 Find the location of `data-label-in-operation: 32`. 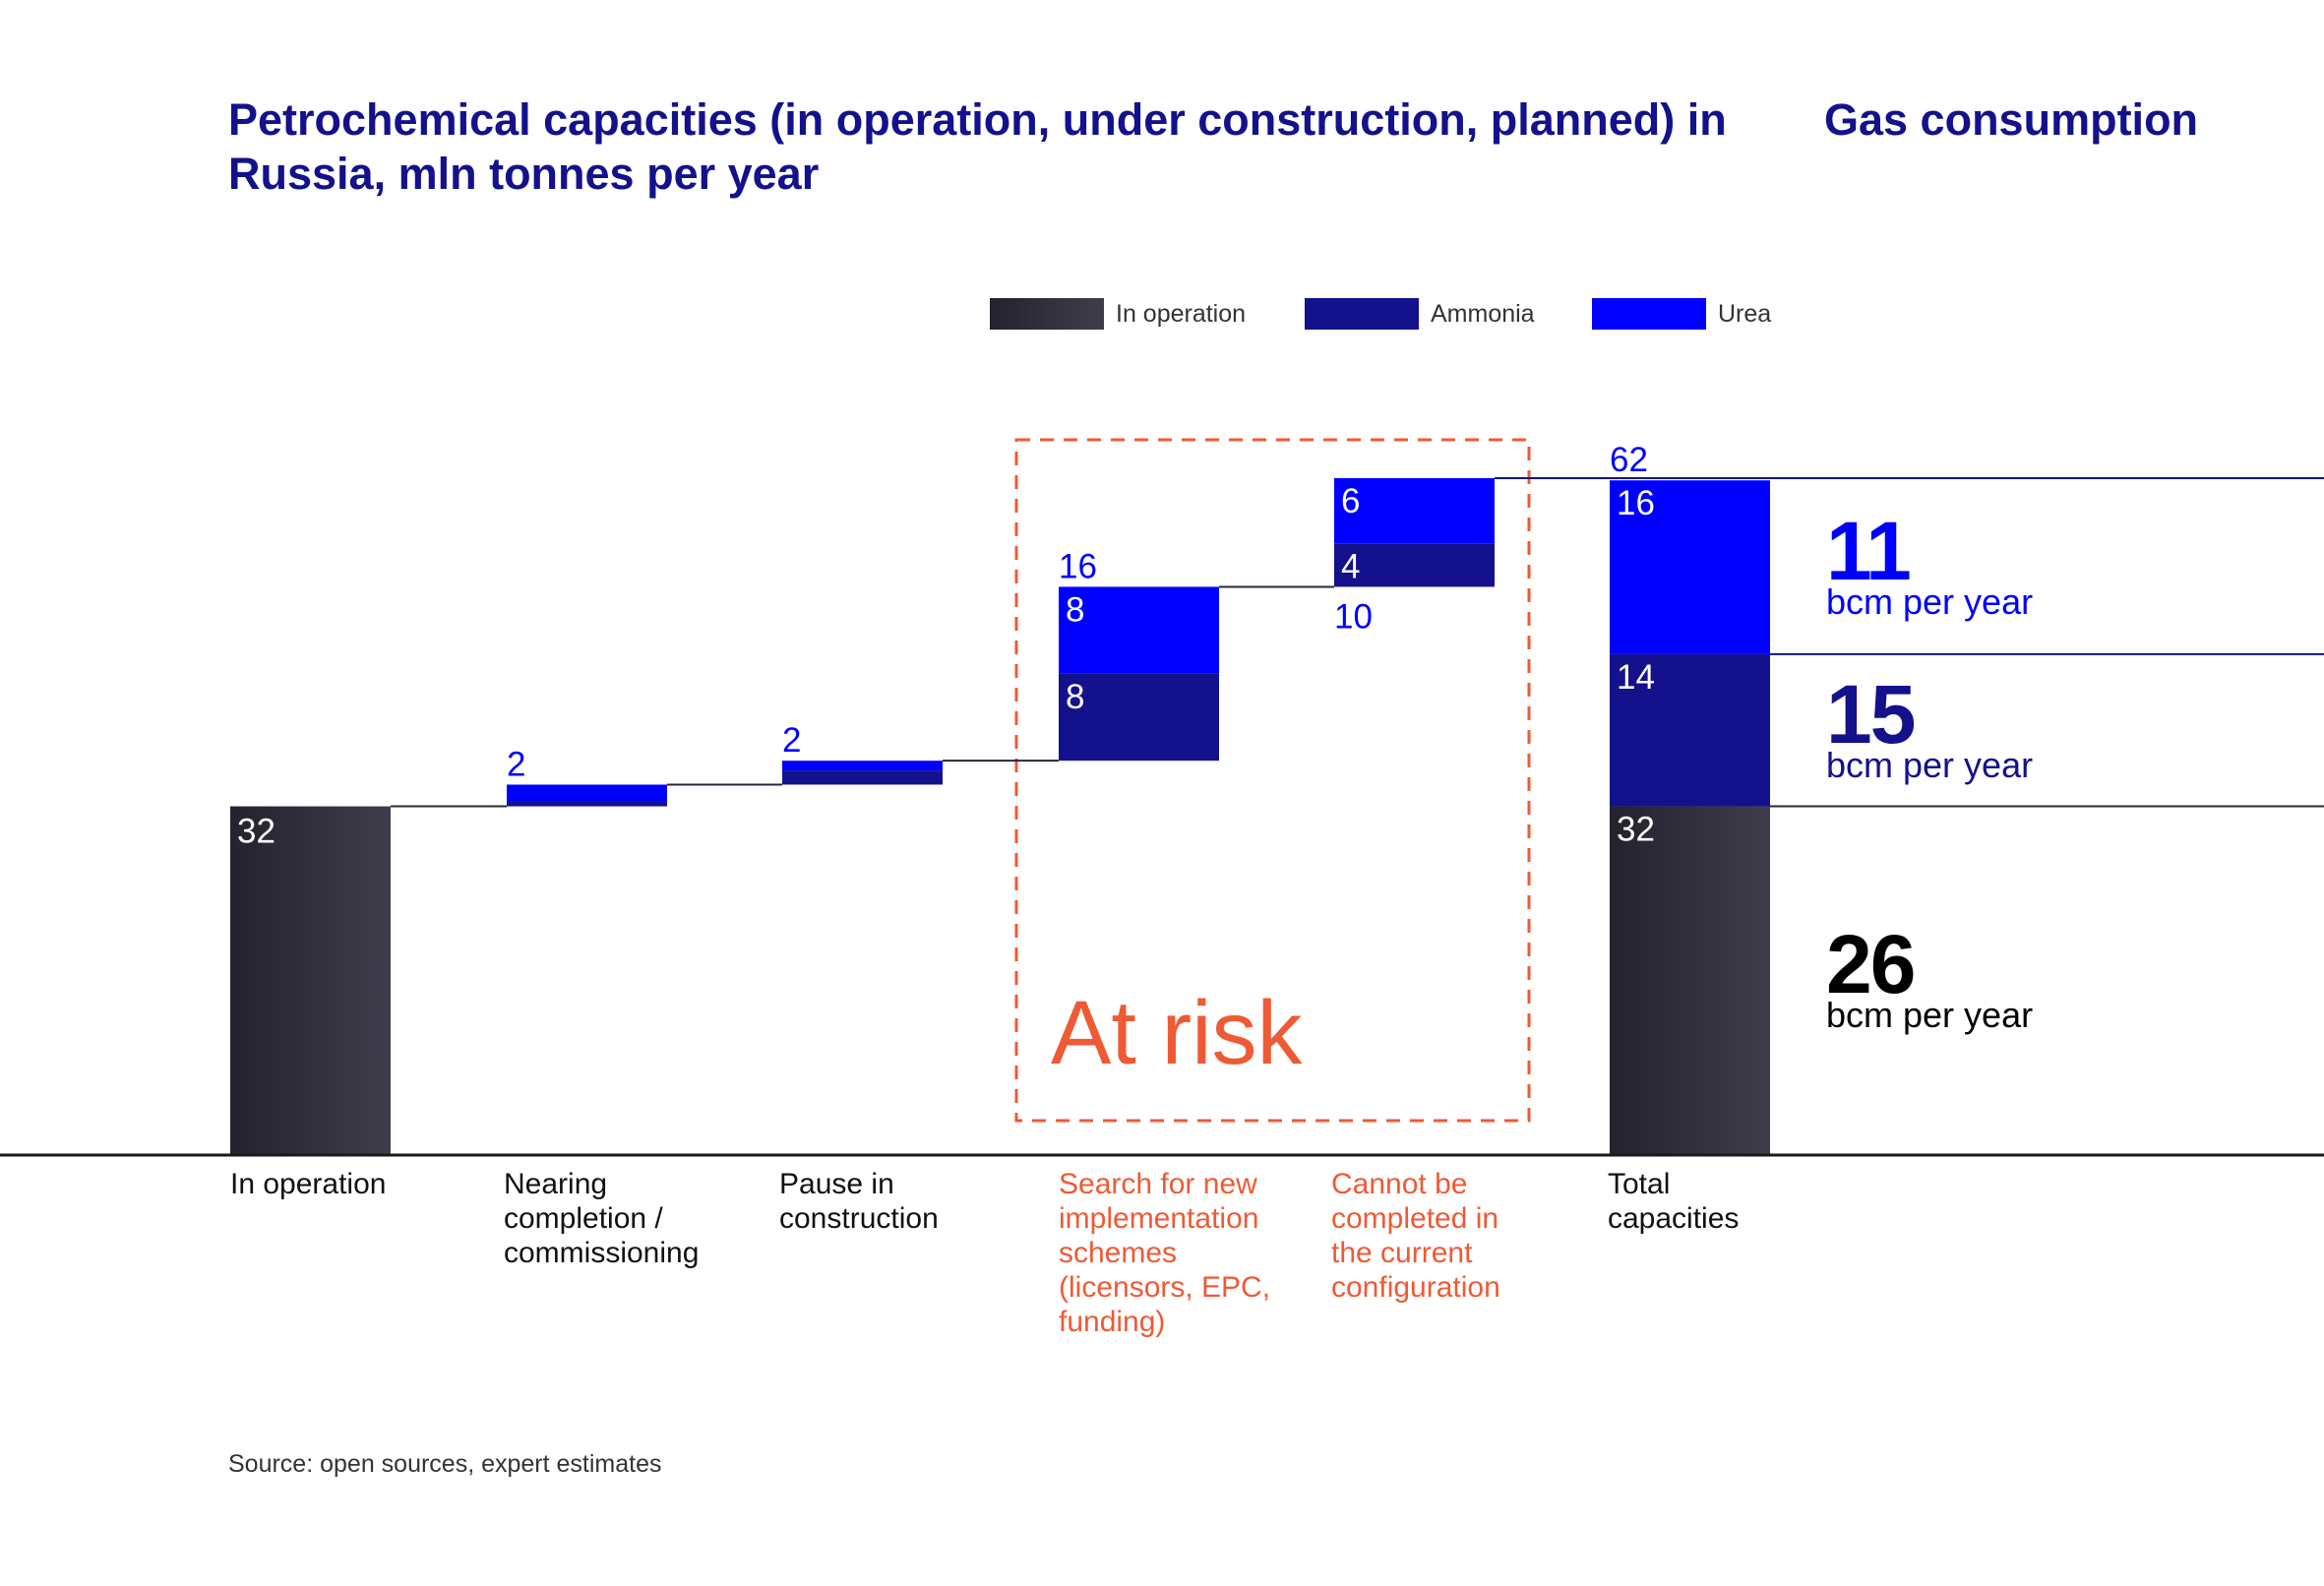

data-label-in-operation: 32 is located at coordinates (256, 832).